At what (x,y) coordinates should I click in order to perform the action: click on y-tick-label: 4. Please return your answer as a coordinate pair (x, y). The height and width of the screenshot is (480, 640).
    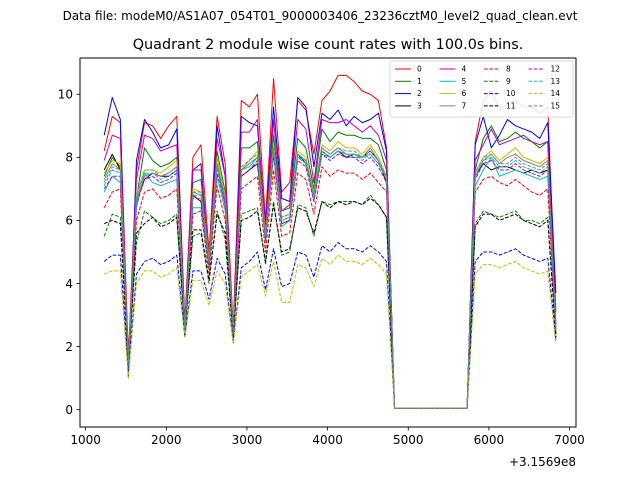
    Looking at the image, I should click on (69, 284).